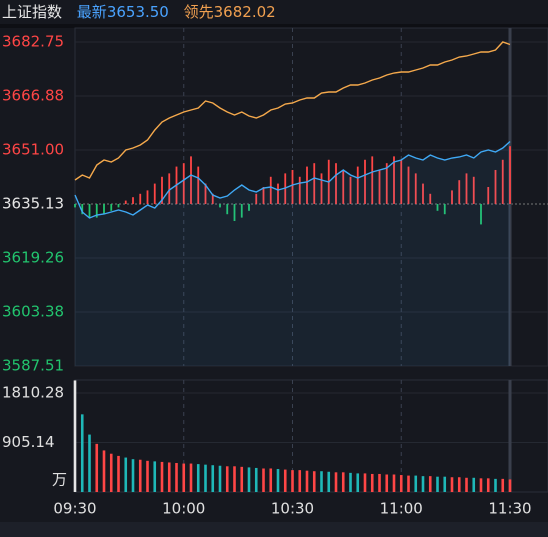 This screenshot has width=548, height=537. I want to click on y-tick-label: 3603.38, so click(33, 312).